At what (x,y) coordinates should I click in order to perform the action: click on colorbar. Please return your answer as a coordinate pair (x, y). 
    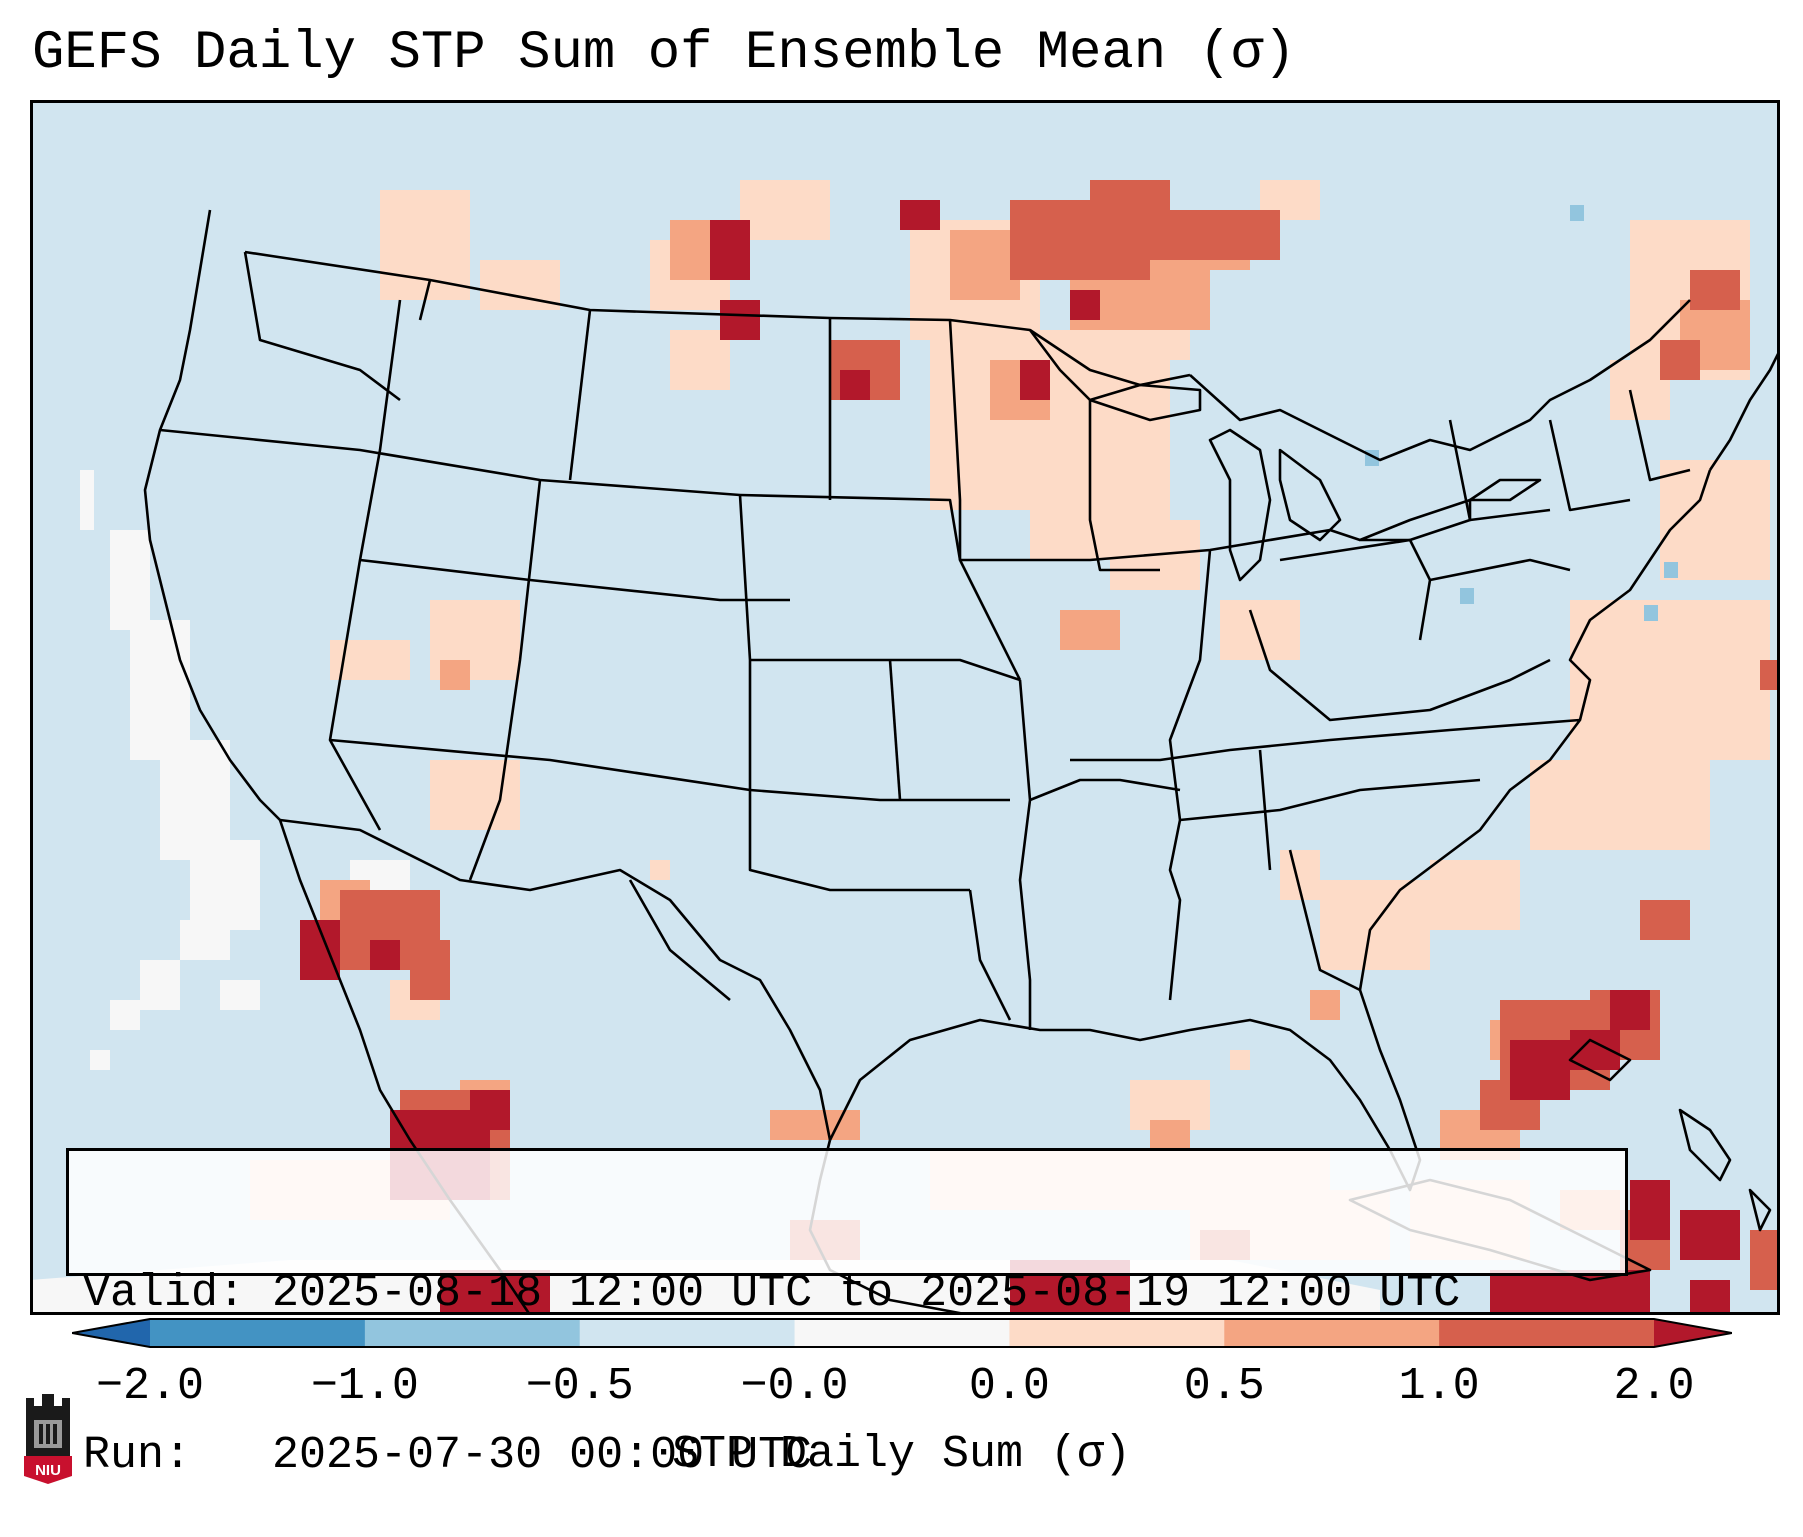
    Looking at the image, I should click on (902, 1333).